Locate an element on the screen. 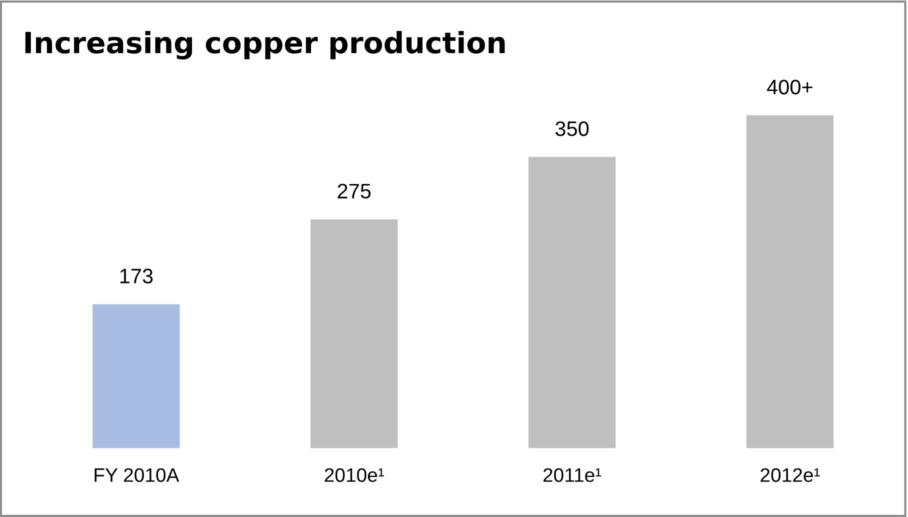 This screenshot has height=517, width=908. x-tick-label: 2011e¹ is located at coordinates (572, 475).